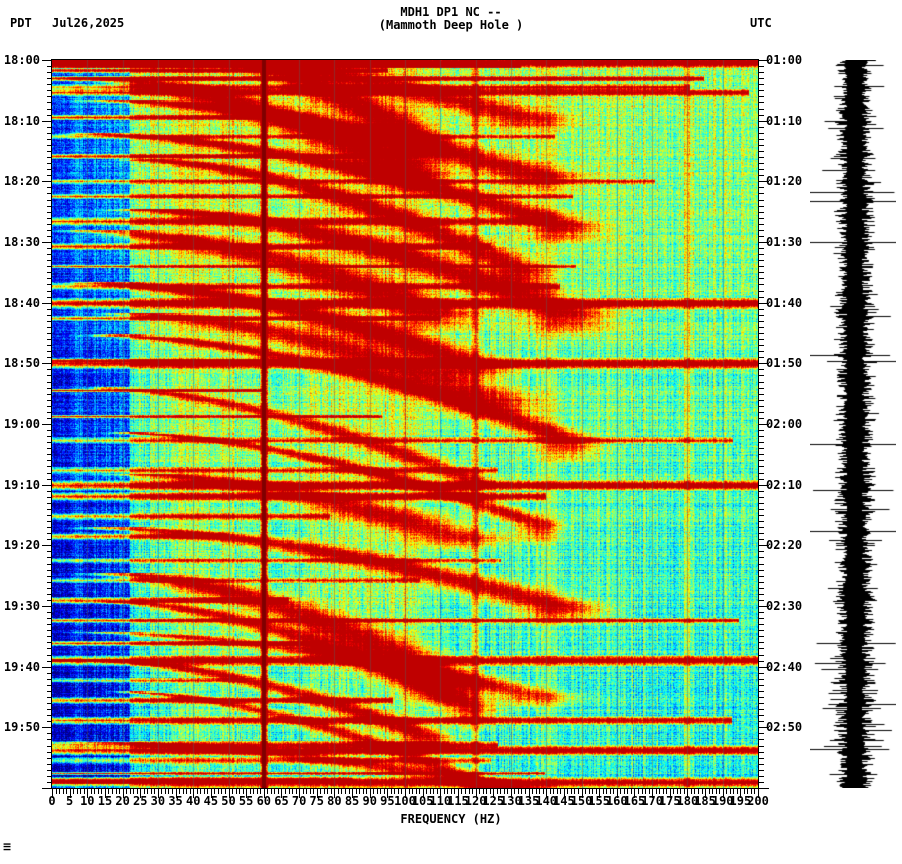 The height and width of the screenshot is (864, 902). What do you see at coordinates (299, 801) in the screenshot?
I see `x-axis-tick-label: 70` at bounding box center [299, 801].